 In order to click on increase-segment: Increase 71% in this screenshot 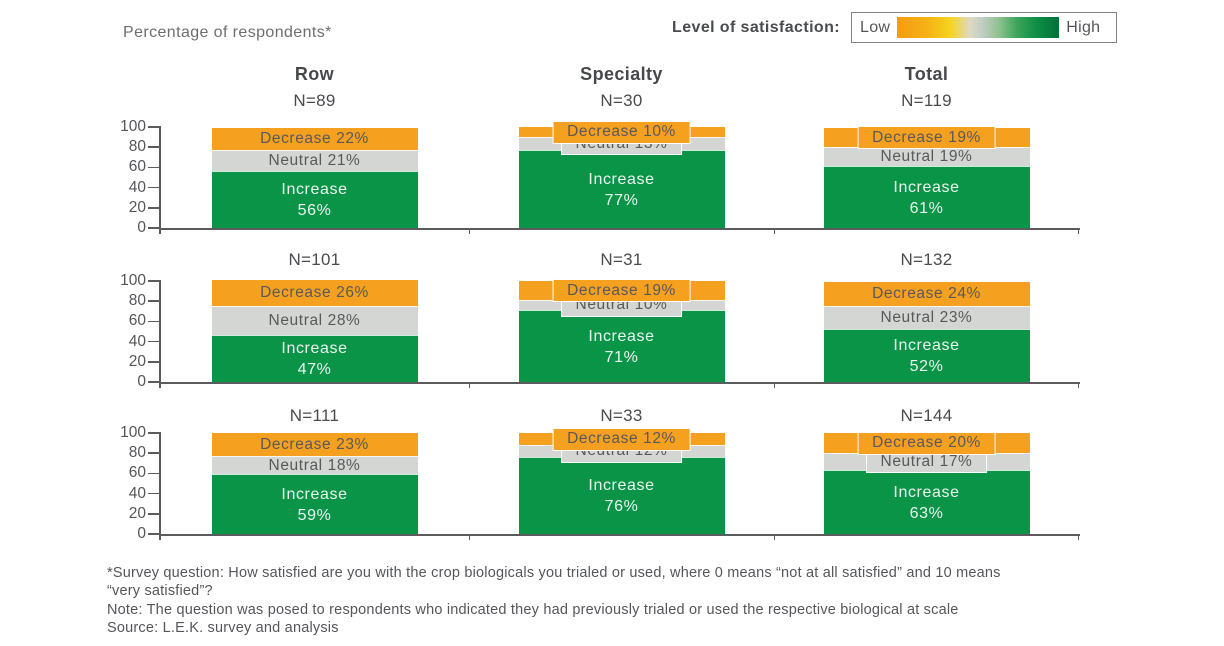, I will do `click(621, 346)`.